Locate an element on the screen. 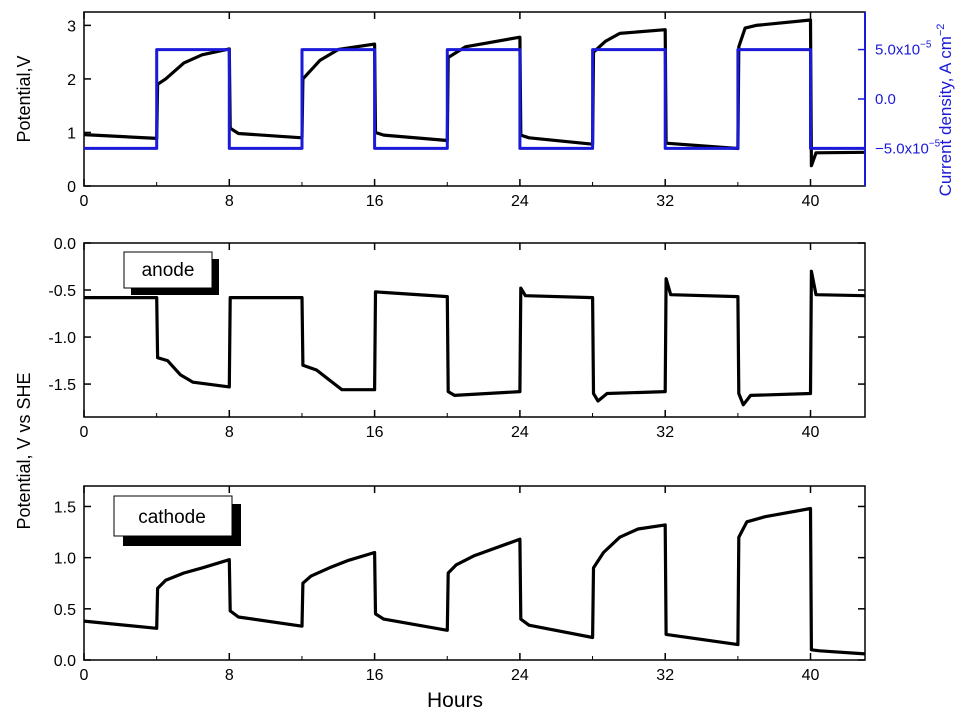  cathode-label-box: cathode is located at coordinates (177, 520).